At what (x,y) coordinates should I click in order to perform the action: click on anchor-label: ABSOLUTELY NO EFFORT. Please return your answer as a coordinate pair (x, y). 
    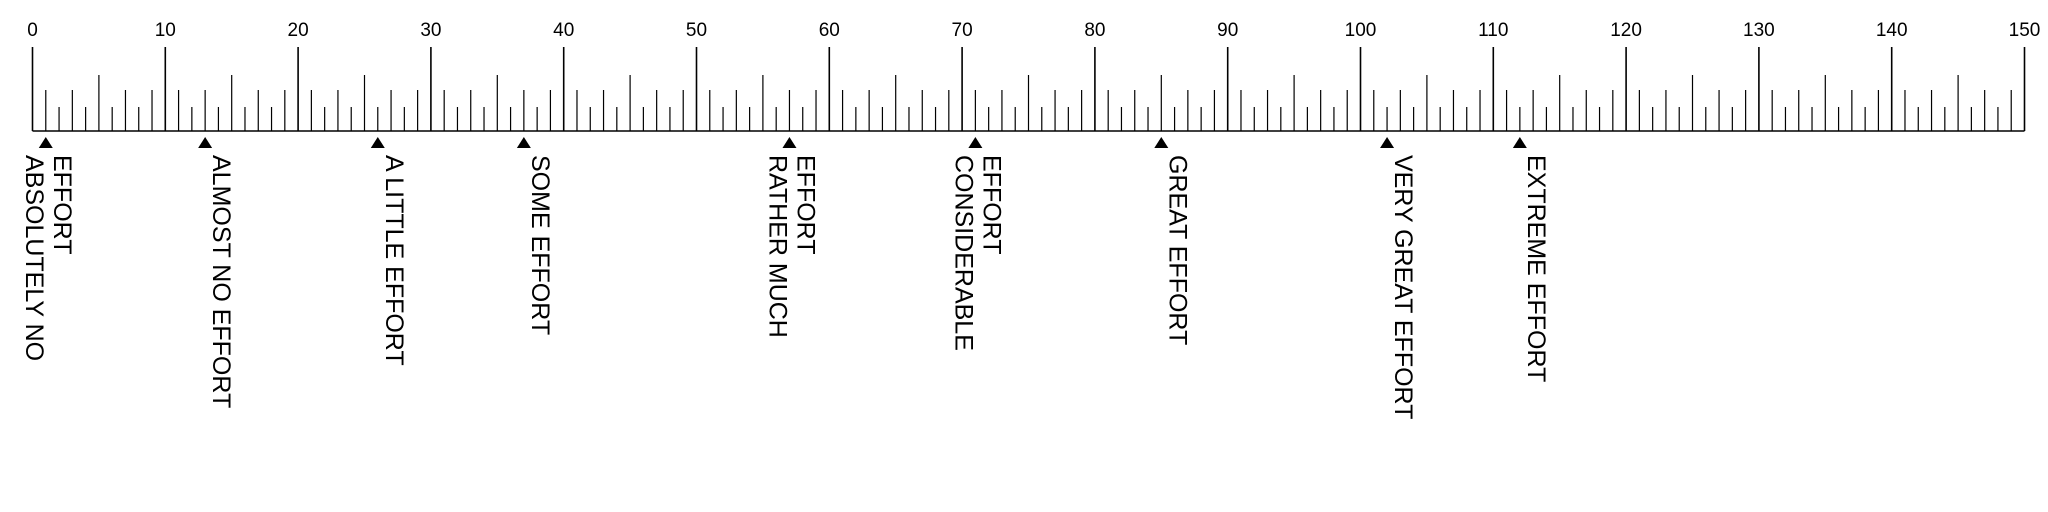
    Looking at the image, I should click on (48, 249).